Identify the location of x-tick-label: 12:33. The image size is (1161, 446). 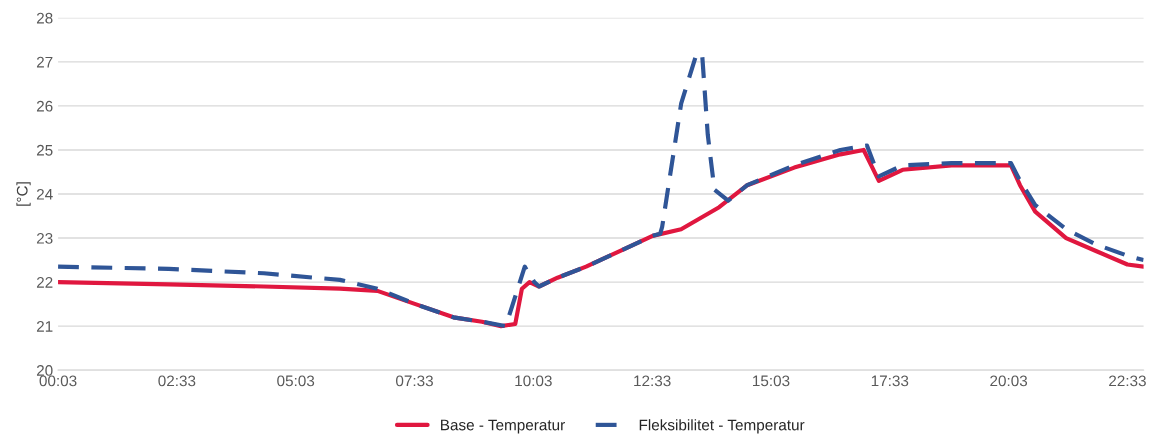
(652, 381).